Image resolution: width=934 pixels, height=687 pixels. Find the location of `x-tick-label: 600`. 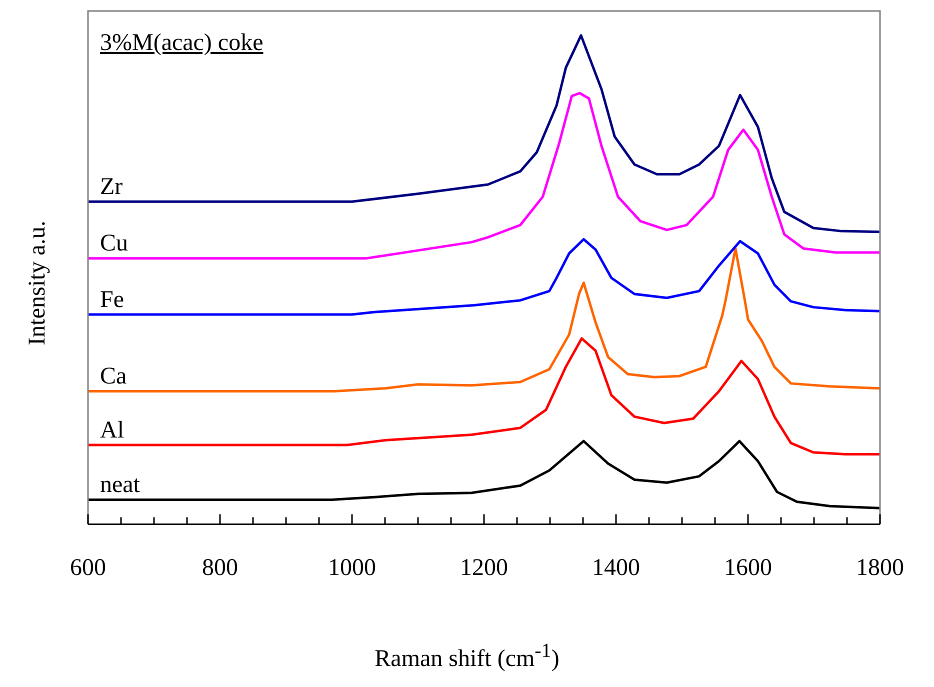

x-tick-label: 600 is located at coordinates (88, 567).